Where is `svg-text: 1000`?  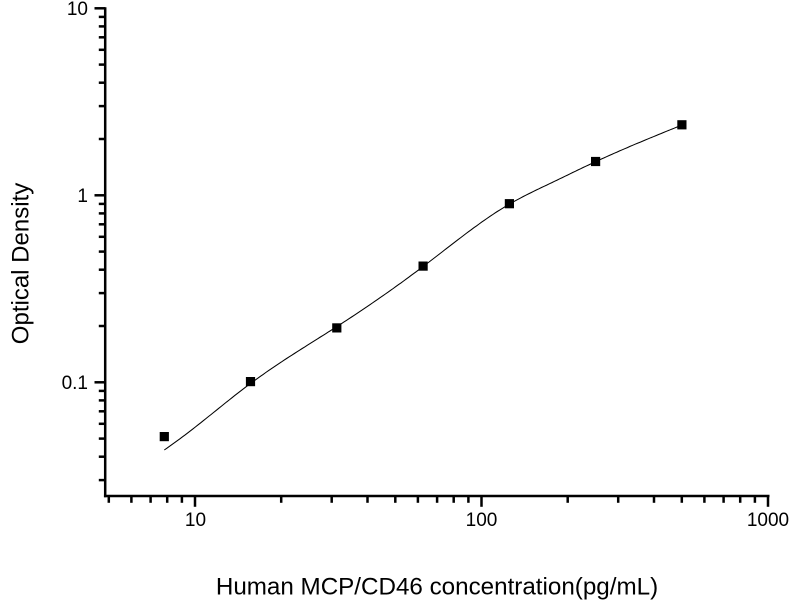
svg-text: 1000 is located at coordinates (768, 520).